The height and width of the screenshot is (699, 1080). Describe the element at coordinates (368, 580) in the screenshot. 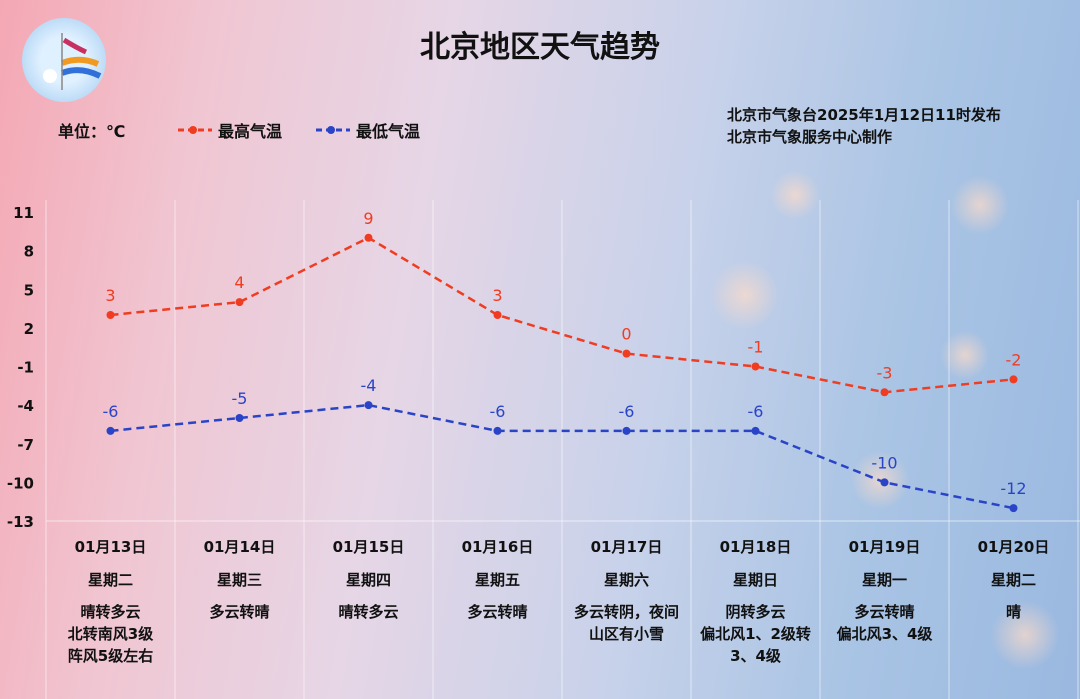

I see `x-tick-weekday: 星期四` at that location.